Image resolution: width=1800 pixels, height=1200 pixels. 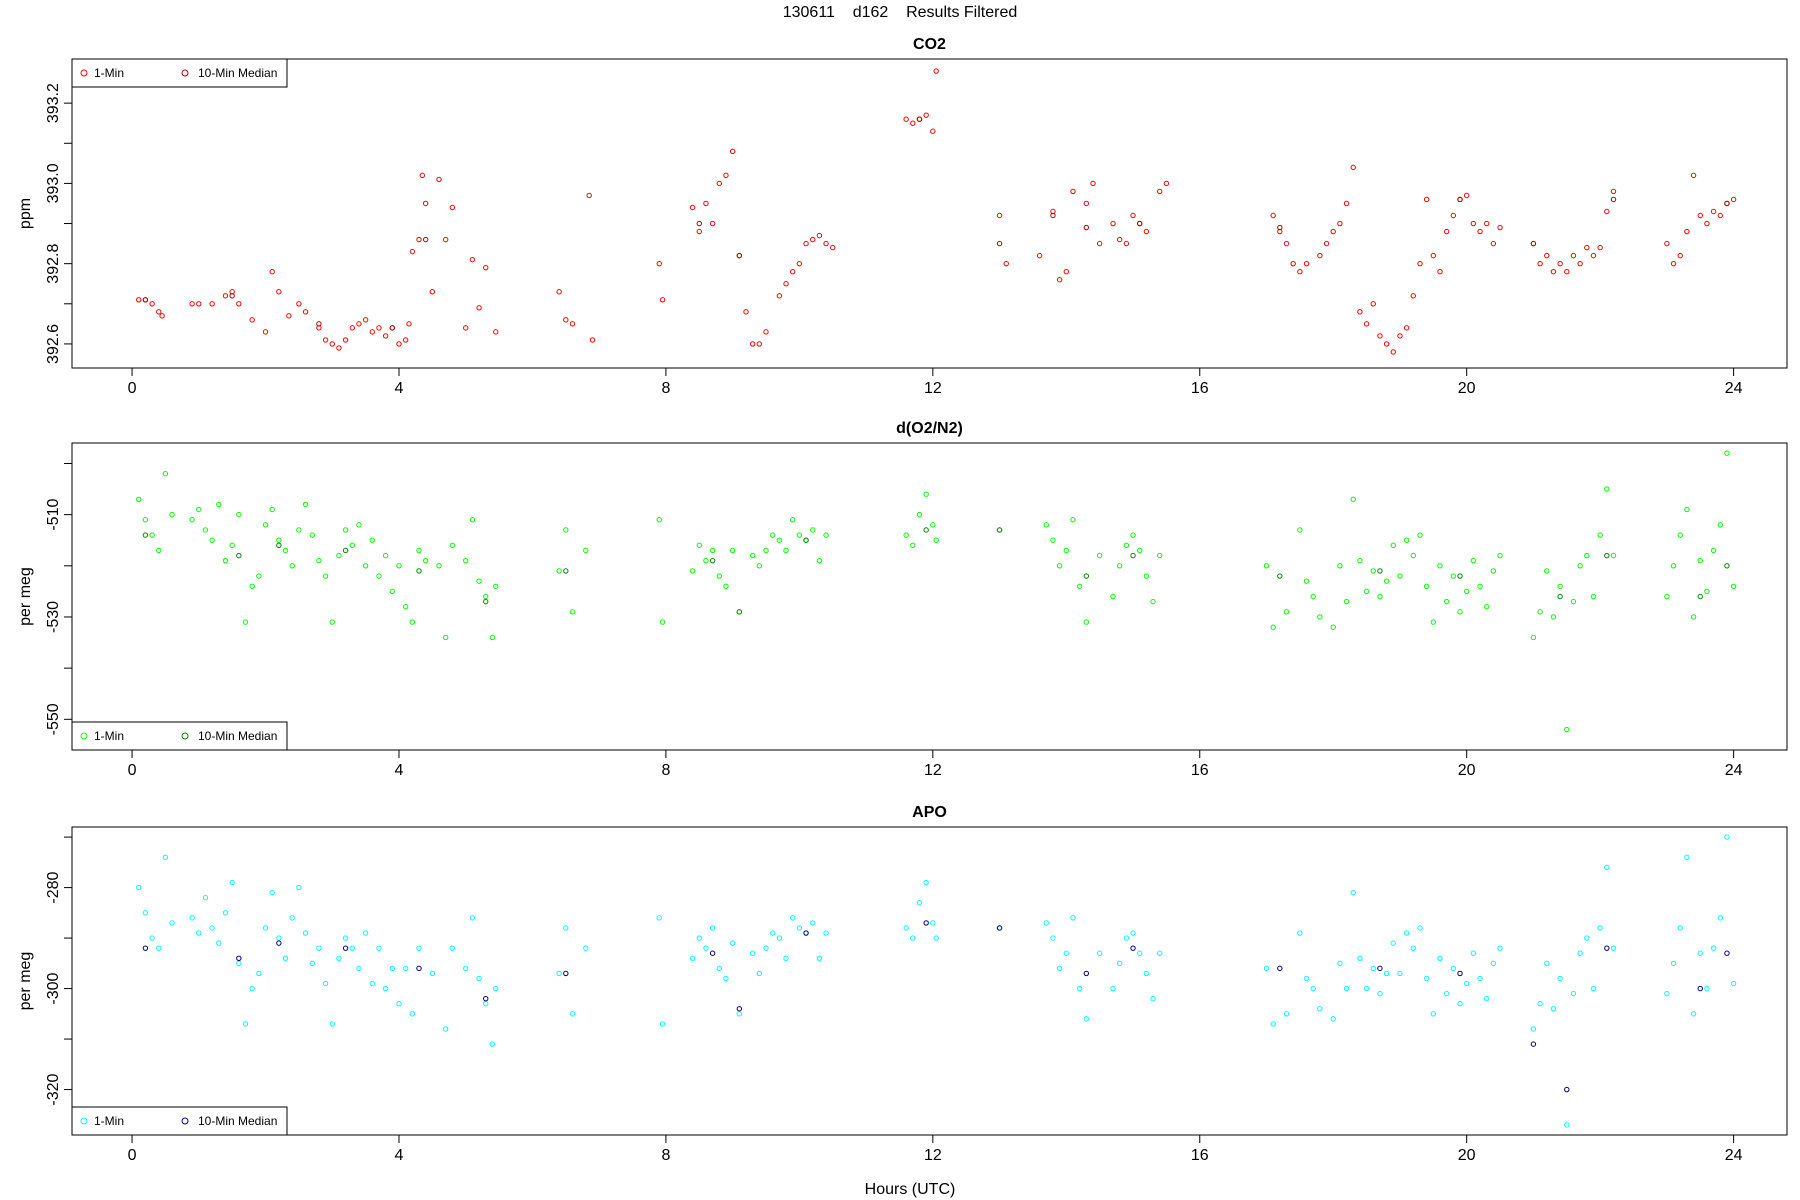 I want to click on y-tick-label: -550, so click(x=53, y=719).